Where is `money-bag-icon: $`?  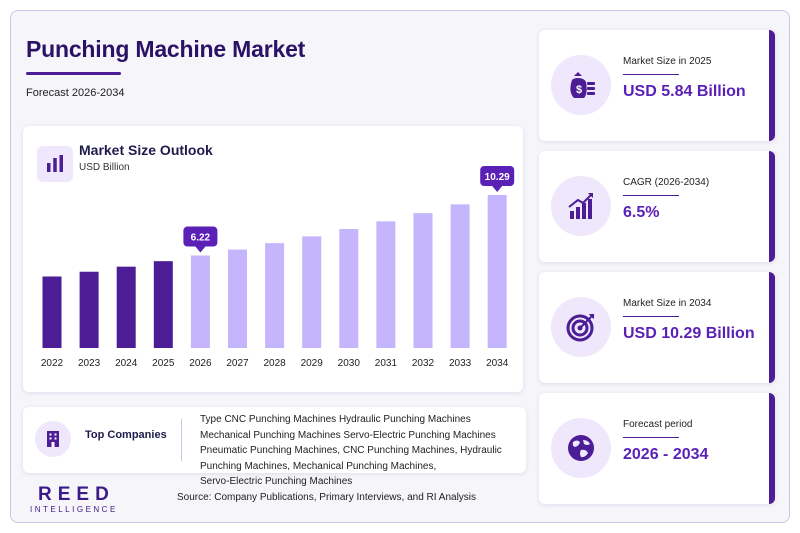
money-bag-icon: $ is located at coordinates (581, 85).